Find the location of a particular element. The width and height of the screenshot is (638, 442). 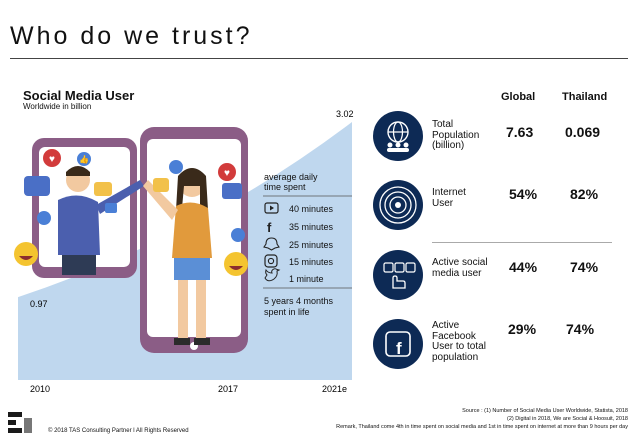

snapchat-icon is located at coordinates (271, 244).